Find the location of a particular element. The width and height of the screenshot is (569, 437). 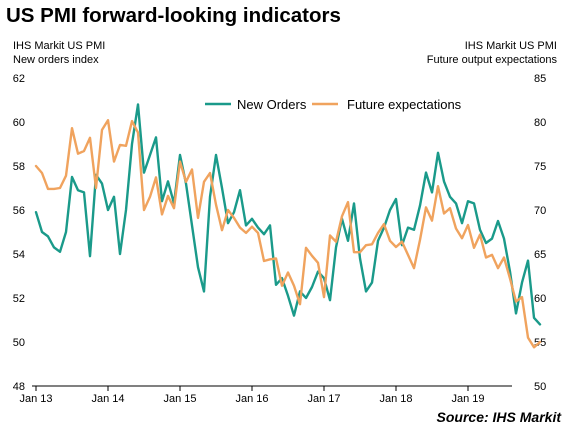

y-left-tick-label: 50 is located at coordinates (19, 343).